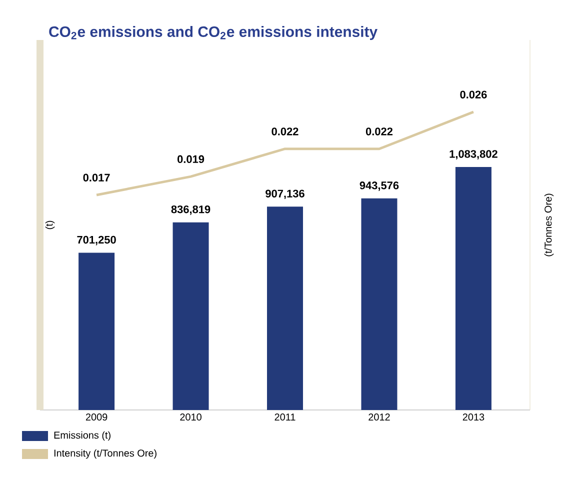 This screenshot has height=485, width=568. What do you see at coordinates (213, 33) in the screenshot?
I see `chart-title: CO$_{2}$e emissions and CO$_{2}$e emissions intensity` at bounding box center [213, 33].